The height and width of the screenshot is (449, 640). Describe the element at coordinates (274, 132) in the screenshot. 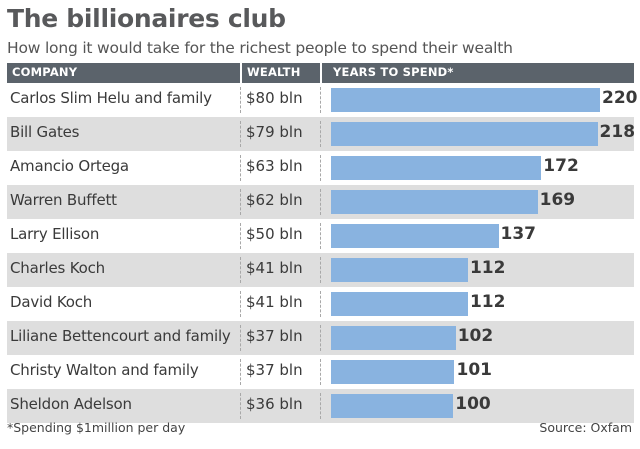

I see `wealth-label: $79 bln` at that location.